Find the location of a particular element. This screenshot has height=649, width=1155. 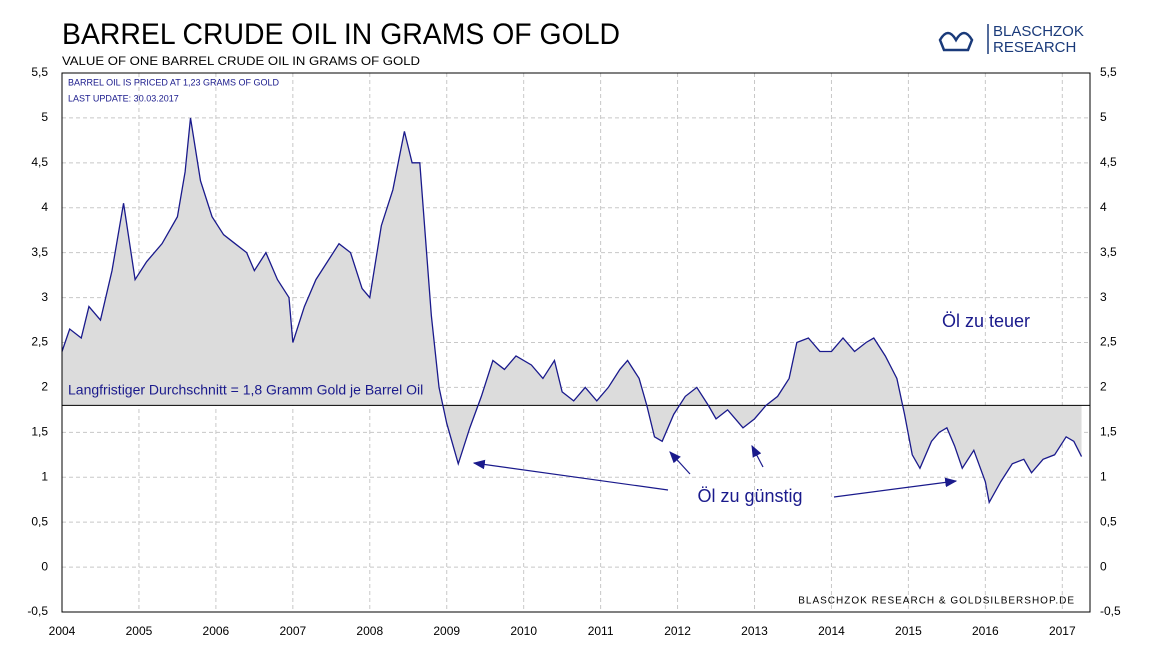

y-tick-label: 1,5 is located at coordinates (39, 432).